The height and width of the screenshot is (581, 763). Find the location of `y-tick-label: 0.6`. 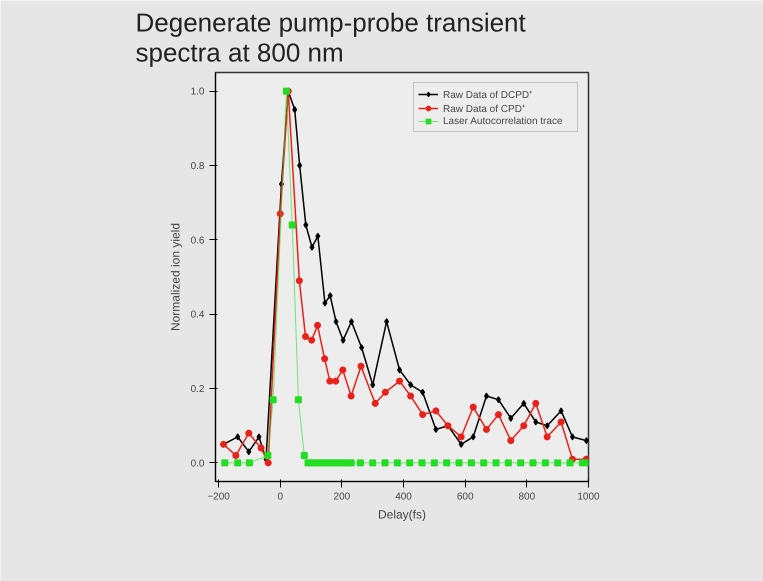

y-tick-label: 0.6 is located at coordinates (197, 240).